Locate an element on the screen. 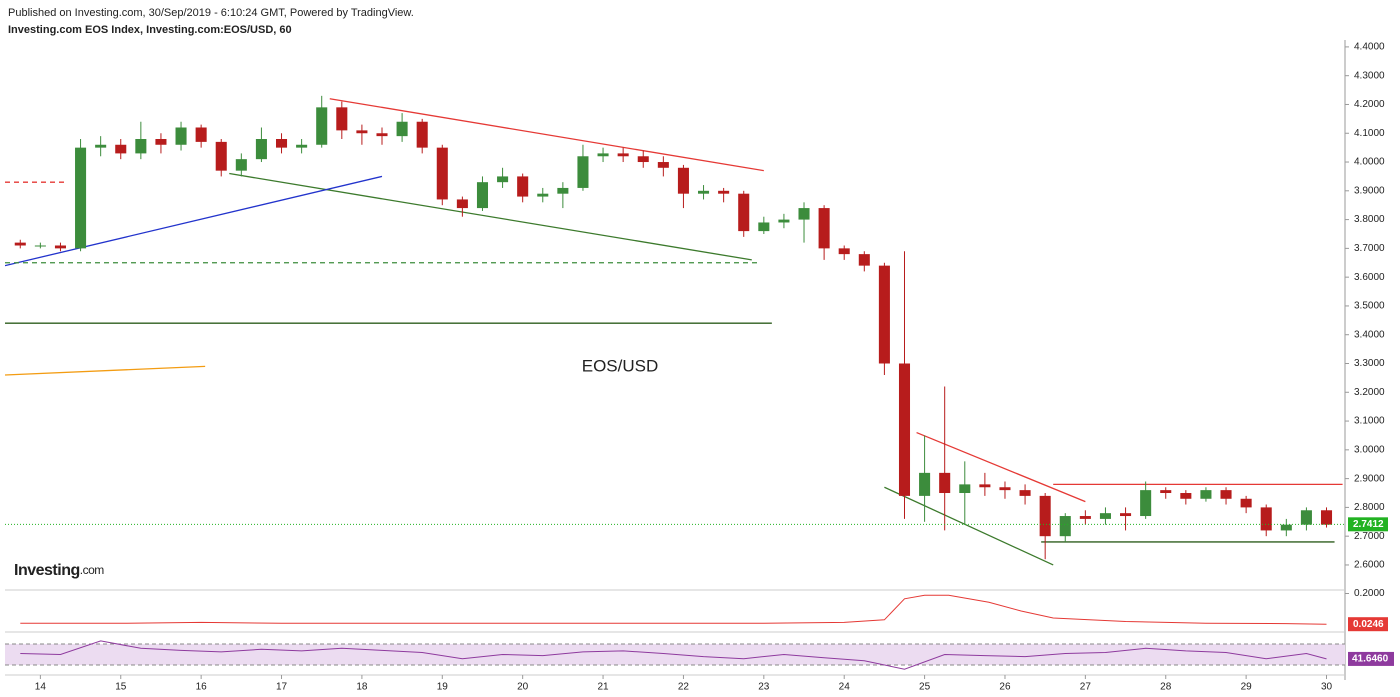 This screenshot has height=697, width=1400. y-tick-label: 3.0000 is located at coordinates (1369, 449).